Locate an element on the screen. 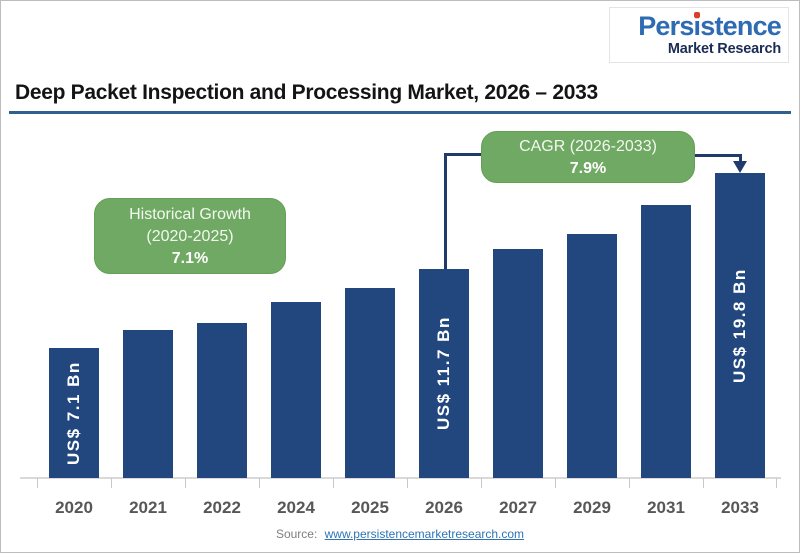 This screenshot has width=800, height=553. bar-2029 is located at coordinates (592, 356).